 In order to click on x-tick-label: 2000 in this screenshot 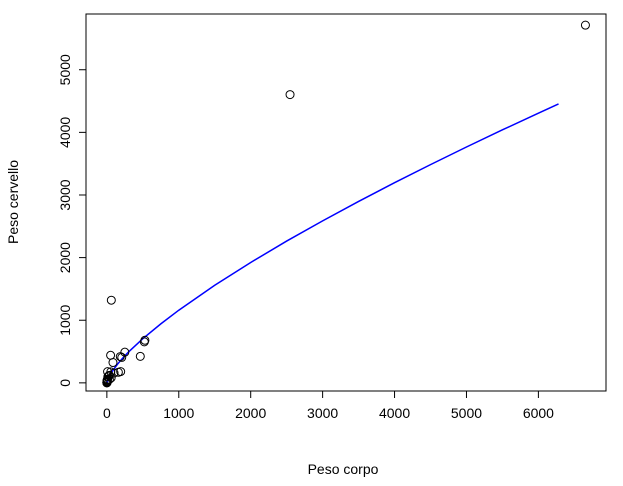, I will do `click(250, 413)`.